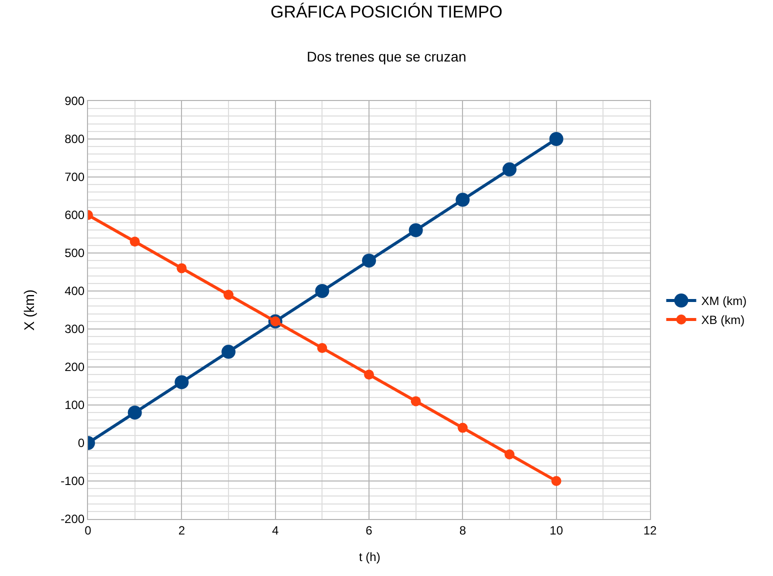  Describe the element at coordinates (74, 215) in the screenshot. I see `y-tick-label: 600` at that location.